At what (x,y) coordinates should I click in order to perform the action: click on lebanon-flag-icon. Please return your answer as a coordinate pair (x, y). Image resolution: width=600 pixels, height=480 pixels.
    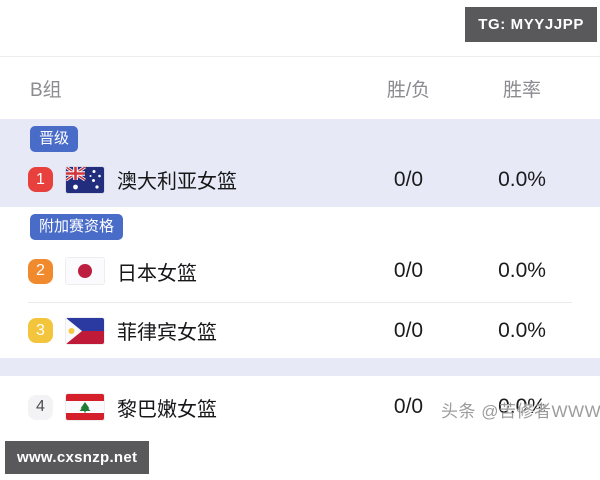
    Looking at the image, I should click on (85, 407).